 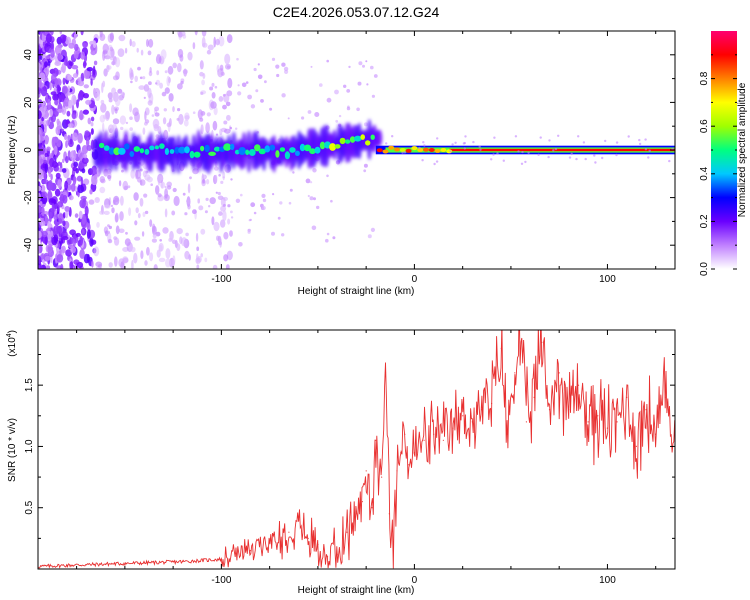 I want to click on snr-multiplier-exp: 4, so click(x=9, y=335).